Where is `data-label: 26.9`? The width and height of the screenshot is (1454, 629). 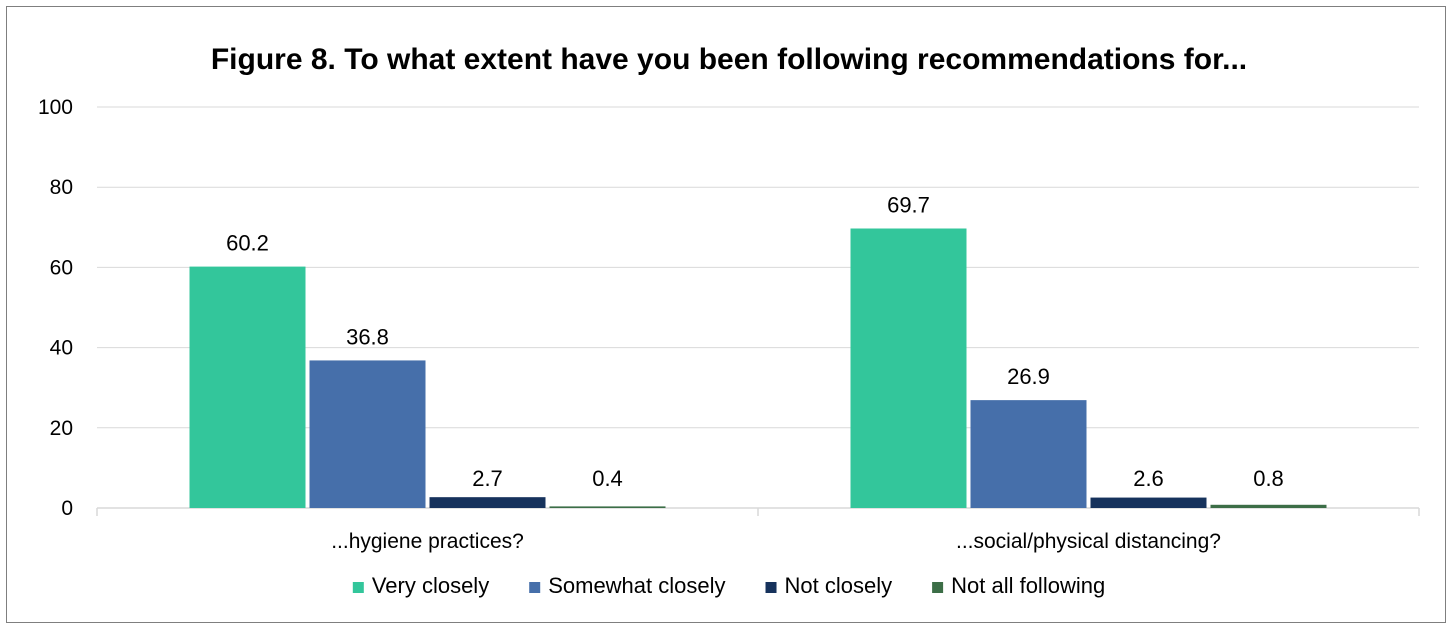
data-label: 26.9 is located at coordinates (1028, 376).